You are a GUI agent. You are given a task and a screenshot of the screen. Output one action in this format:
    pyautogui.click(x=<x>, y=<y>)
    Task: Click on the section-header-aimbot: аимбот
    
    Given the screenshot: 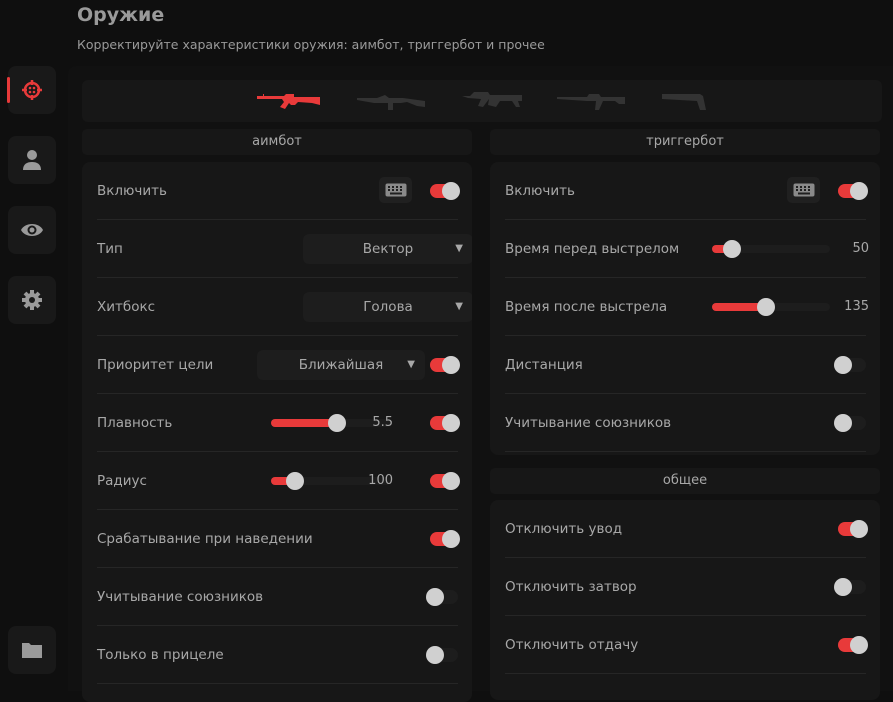 What is the action you would take?
    pyautogui.click(x=277, y=142)
    